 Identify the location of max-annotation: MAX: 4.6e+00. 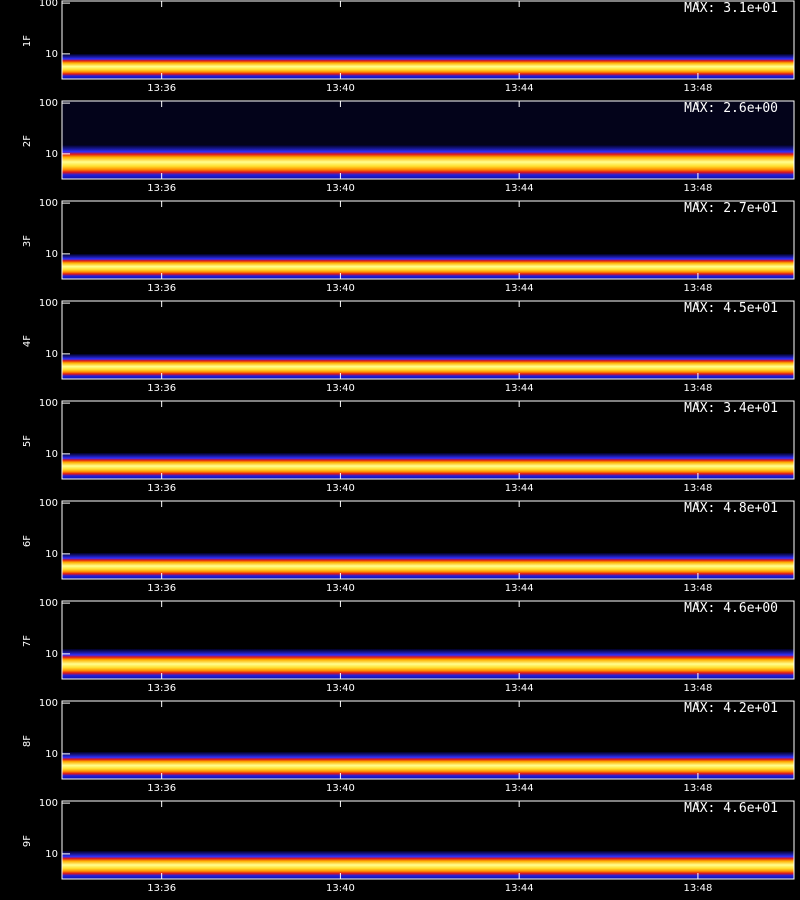
(731, 608).